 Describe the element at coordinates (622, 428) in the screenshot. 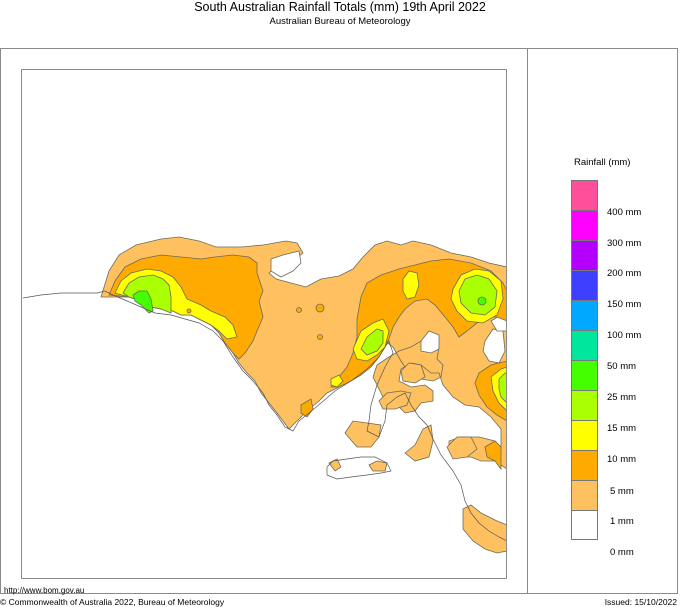

I see `legend-label: 15 mm` at that location.